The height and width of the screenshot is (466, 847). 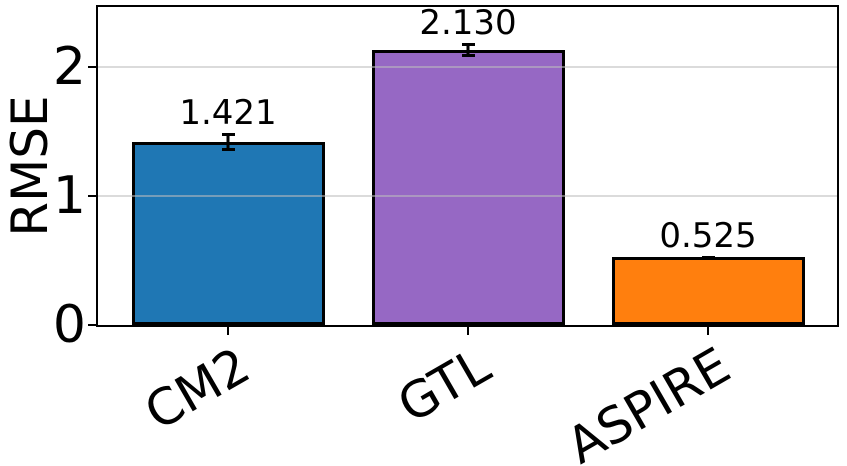 What do you see at coordinates (708, 331) in the screenshot?
I see `xtick-aspire` at bounding box center [708, 331].